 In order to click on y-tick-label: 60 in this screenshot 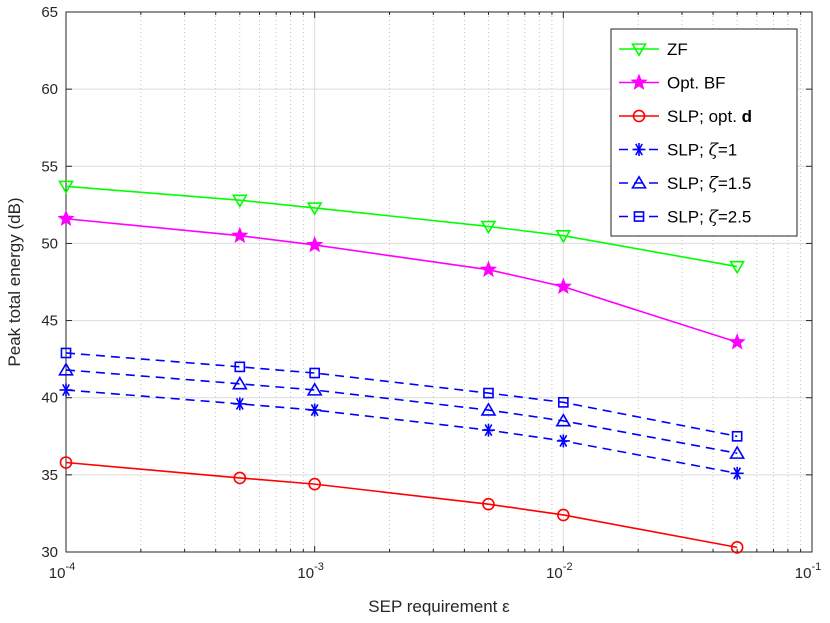, I will do `click(49, 89)`.